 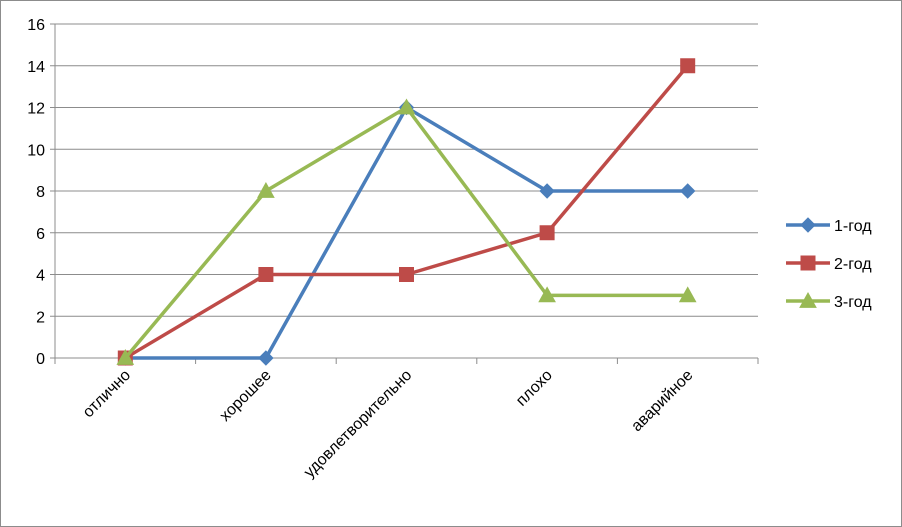 What do you see at coordinates (40, 192) in the screenshot?
I see `y-tick-label: 8` at bounding box center [40, 192].